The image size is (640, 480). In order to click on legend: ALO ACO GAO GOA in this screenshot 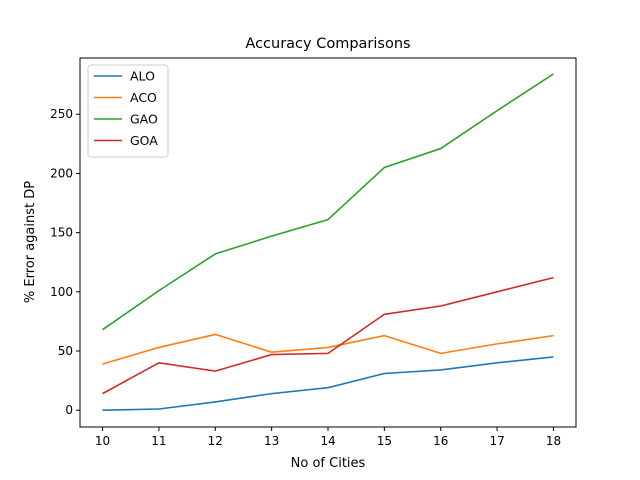, I will do `click(128, 111)`.